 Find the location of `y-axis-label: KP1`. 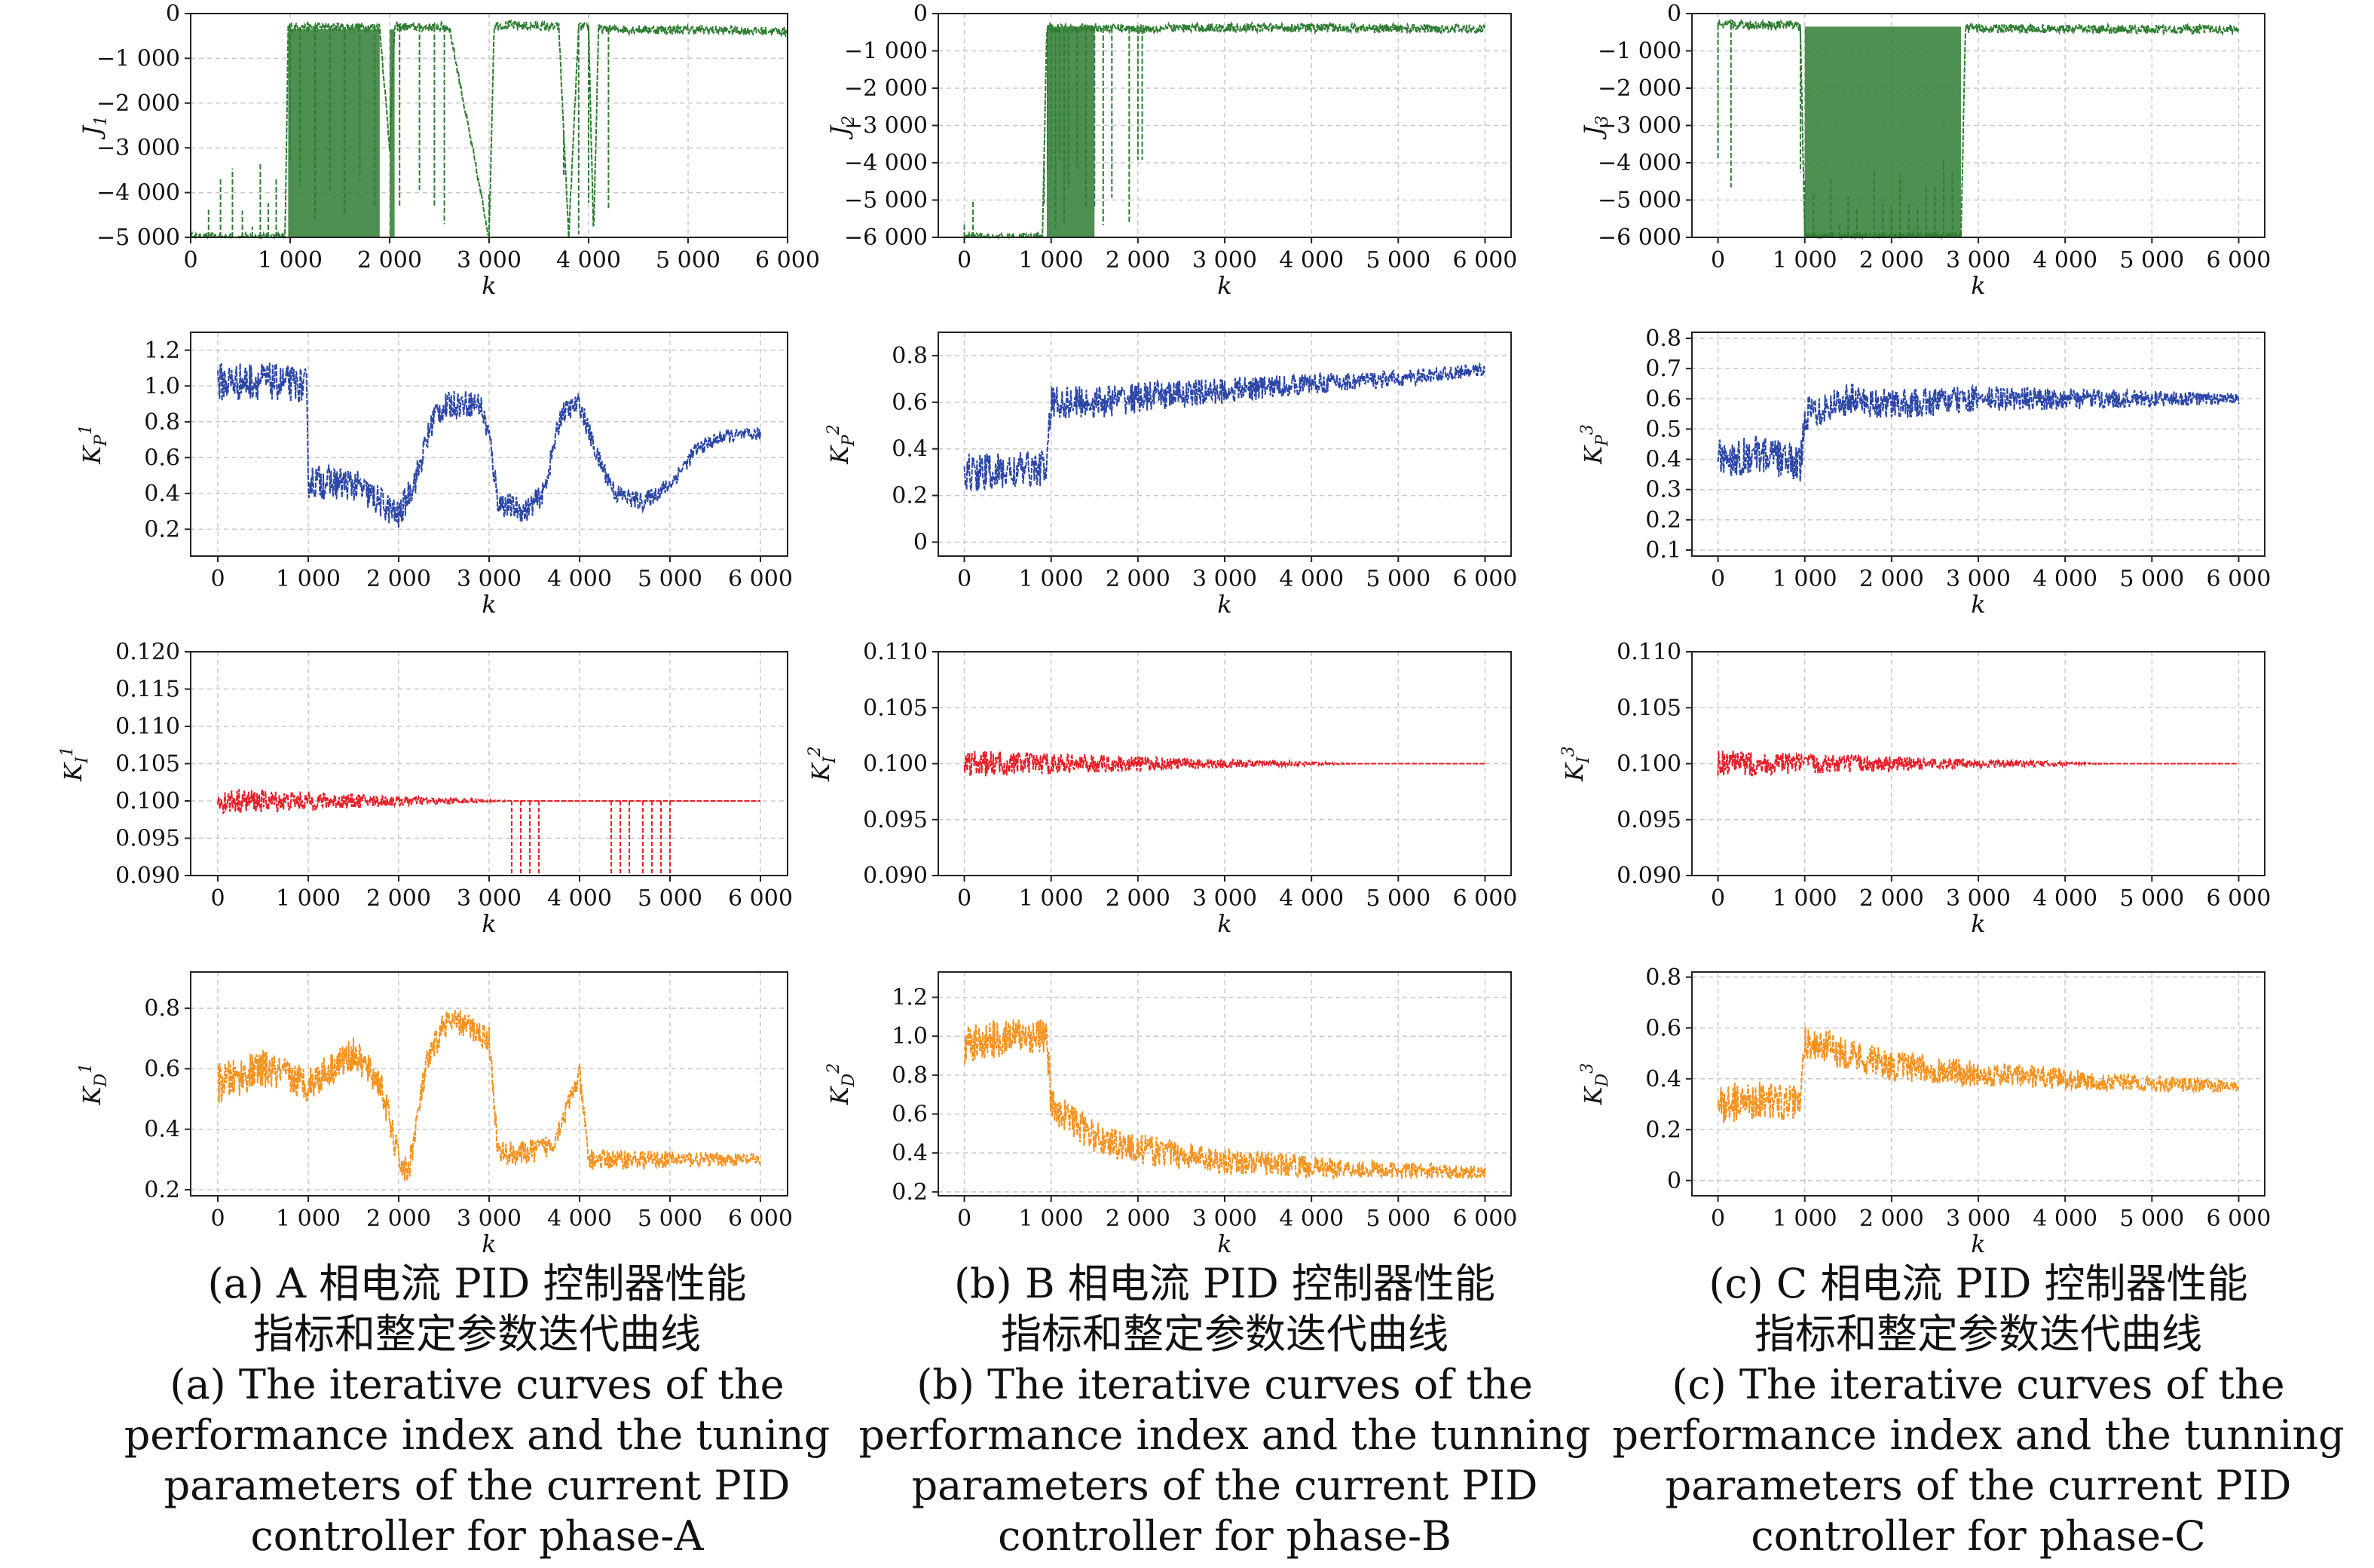

y-axis-label: KP1 is located at coordinates (94, 445).